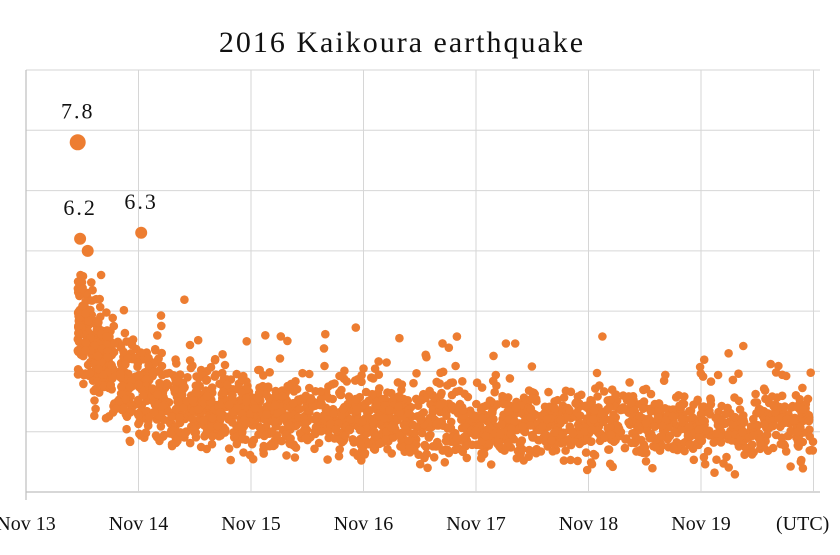 This screenshot has width=840, height=555. What do you see at coordinates (28, 524) in the screenshot?
I see `x-tick-label: Nov 13` at bounding box center [28, 524].